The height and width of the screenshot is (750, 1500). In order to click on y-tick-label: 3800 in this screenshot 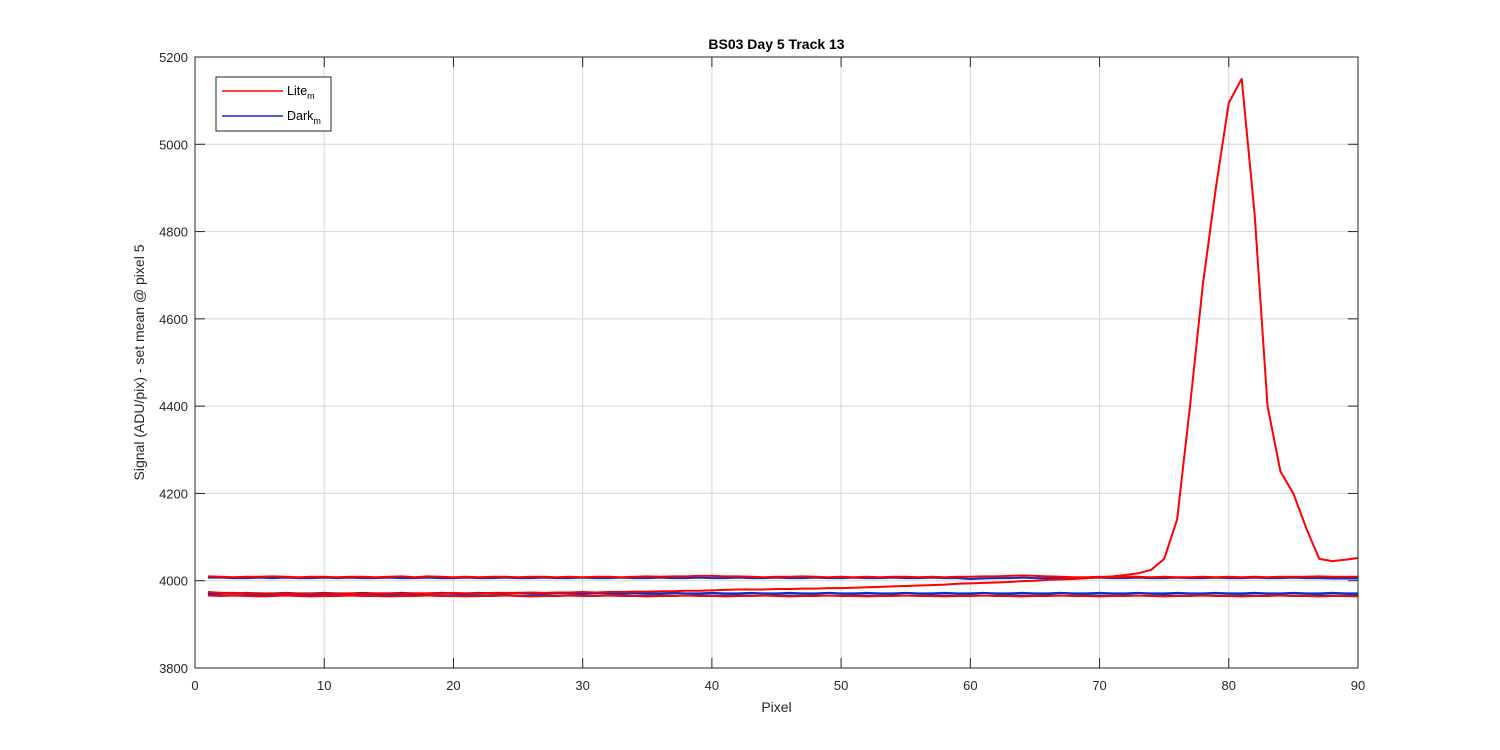, I will do `click(173, 668)`.